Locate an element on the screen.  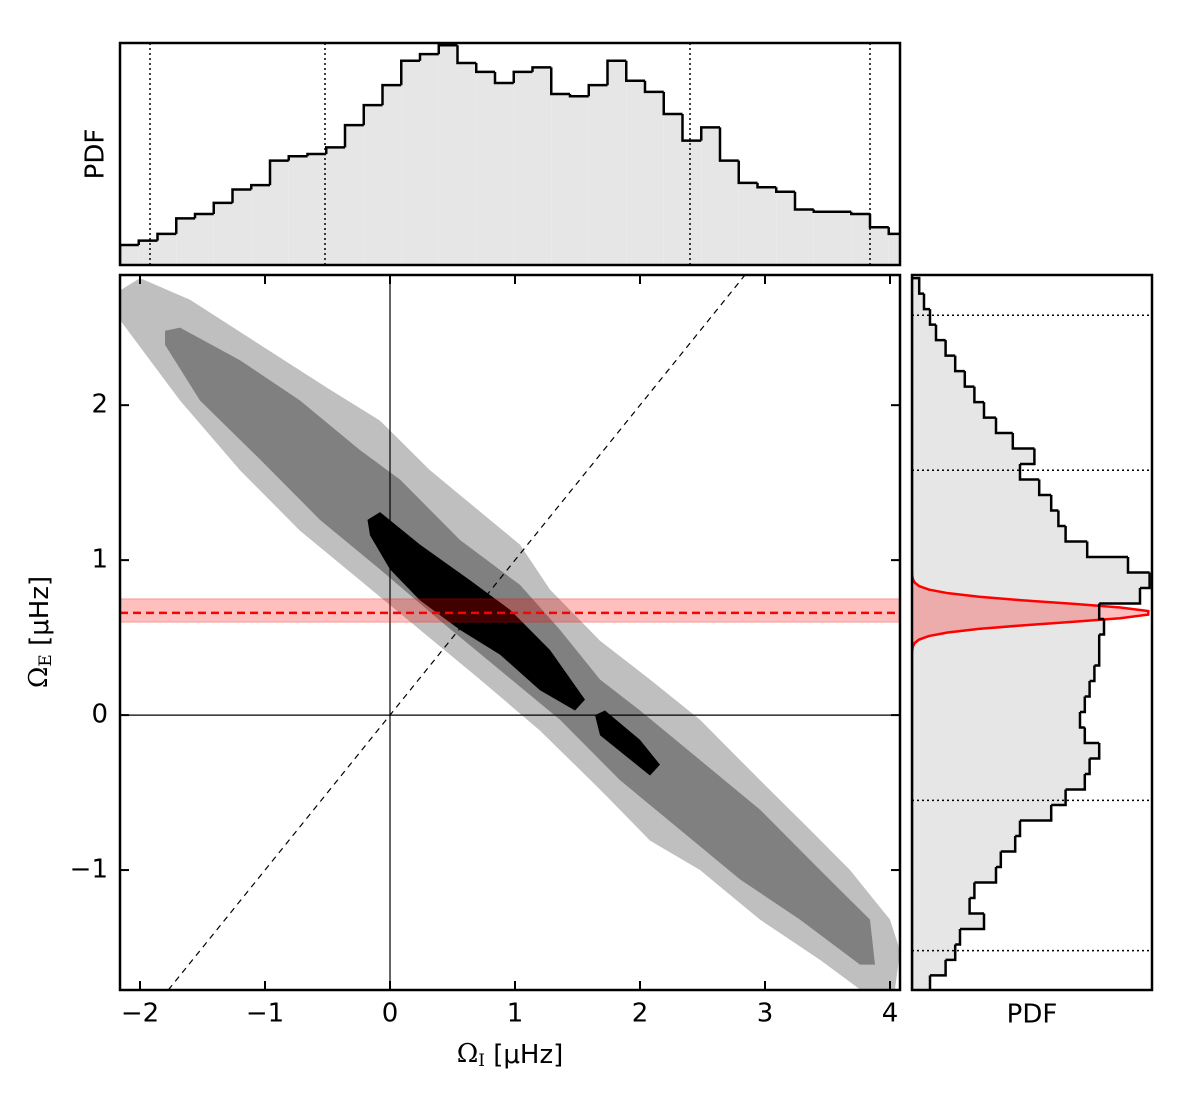
y-tick-label: −1 is located at coordinates (89, 870).